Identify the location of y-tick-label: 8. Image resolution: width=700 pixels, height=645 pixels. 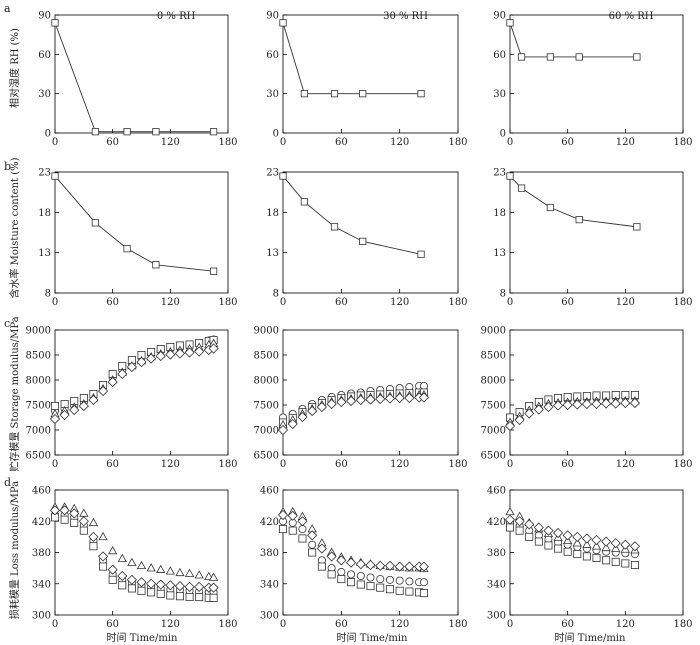
(503, 294).